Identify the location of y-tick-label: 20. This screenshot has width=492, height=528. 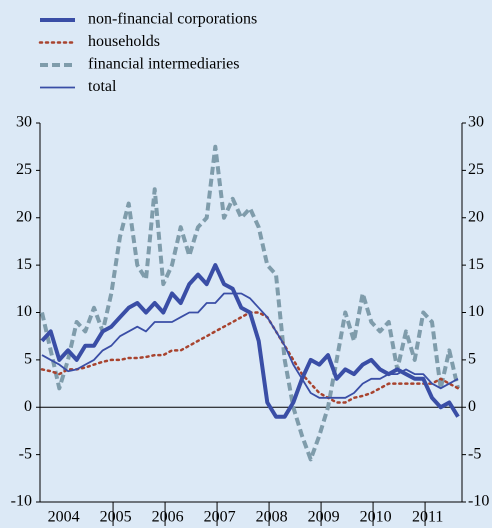
(24, 216).